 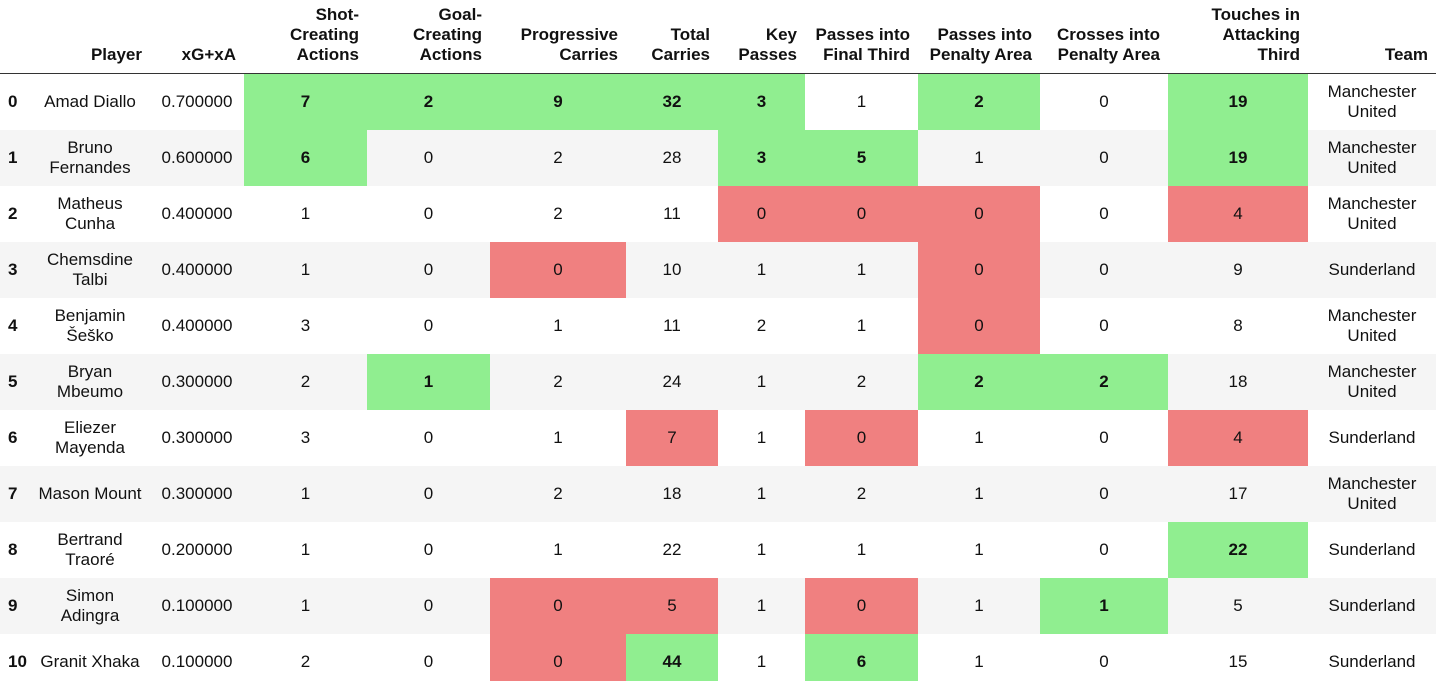 I want to click on table-cell: 15, so click(x=1238, y=661).